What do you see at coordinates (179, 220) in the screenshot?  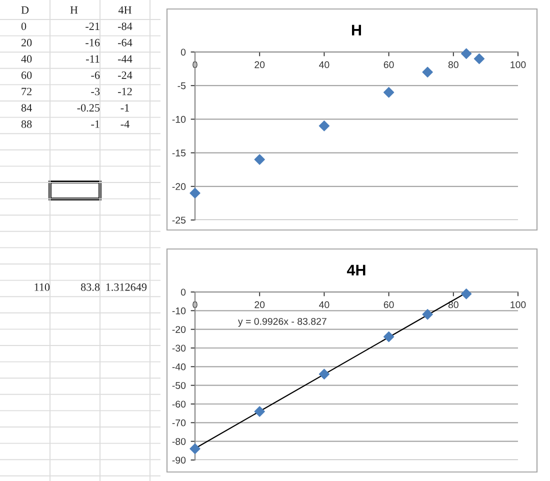 I see `y-tick-label: -25` at bounding box center [179, 220].